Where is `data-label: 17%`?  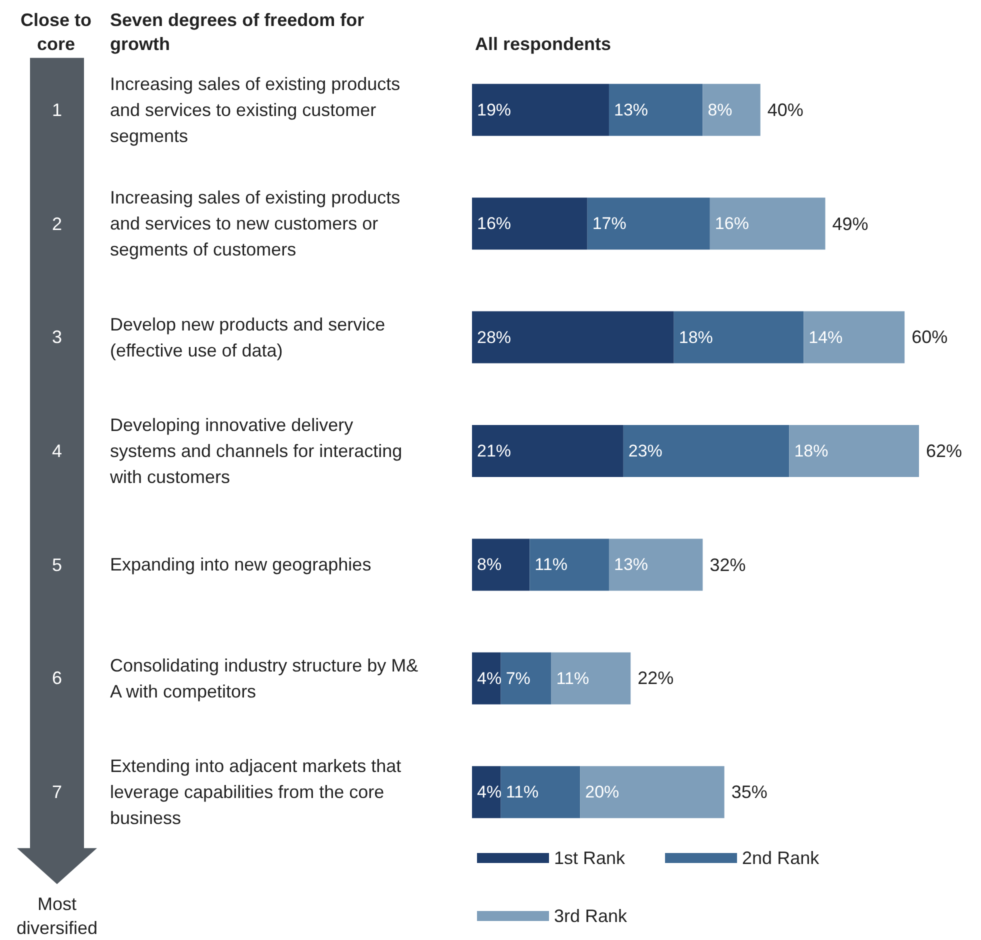
data-label: 17% is located at coordinates (609, 224).